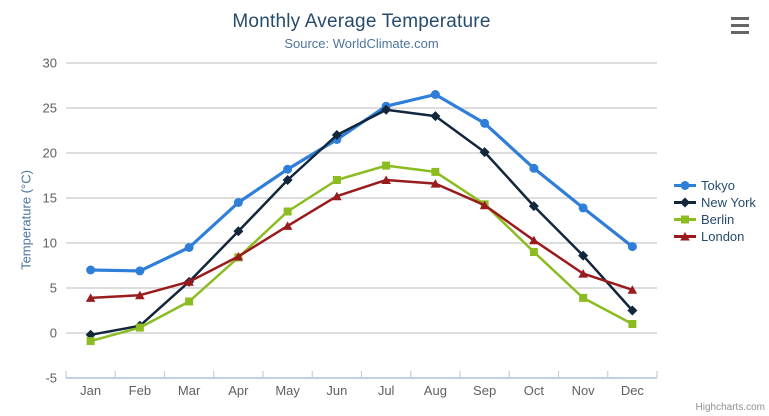  I want to click on legend-marker-triangle-icon, so click(685, 236).